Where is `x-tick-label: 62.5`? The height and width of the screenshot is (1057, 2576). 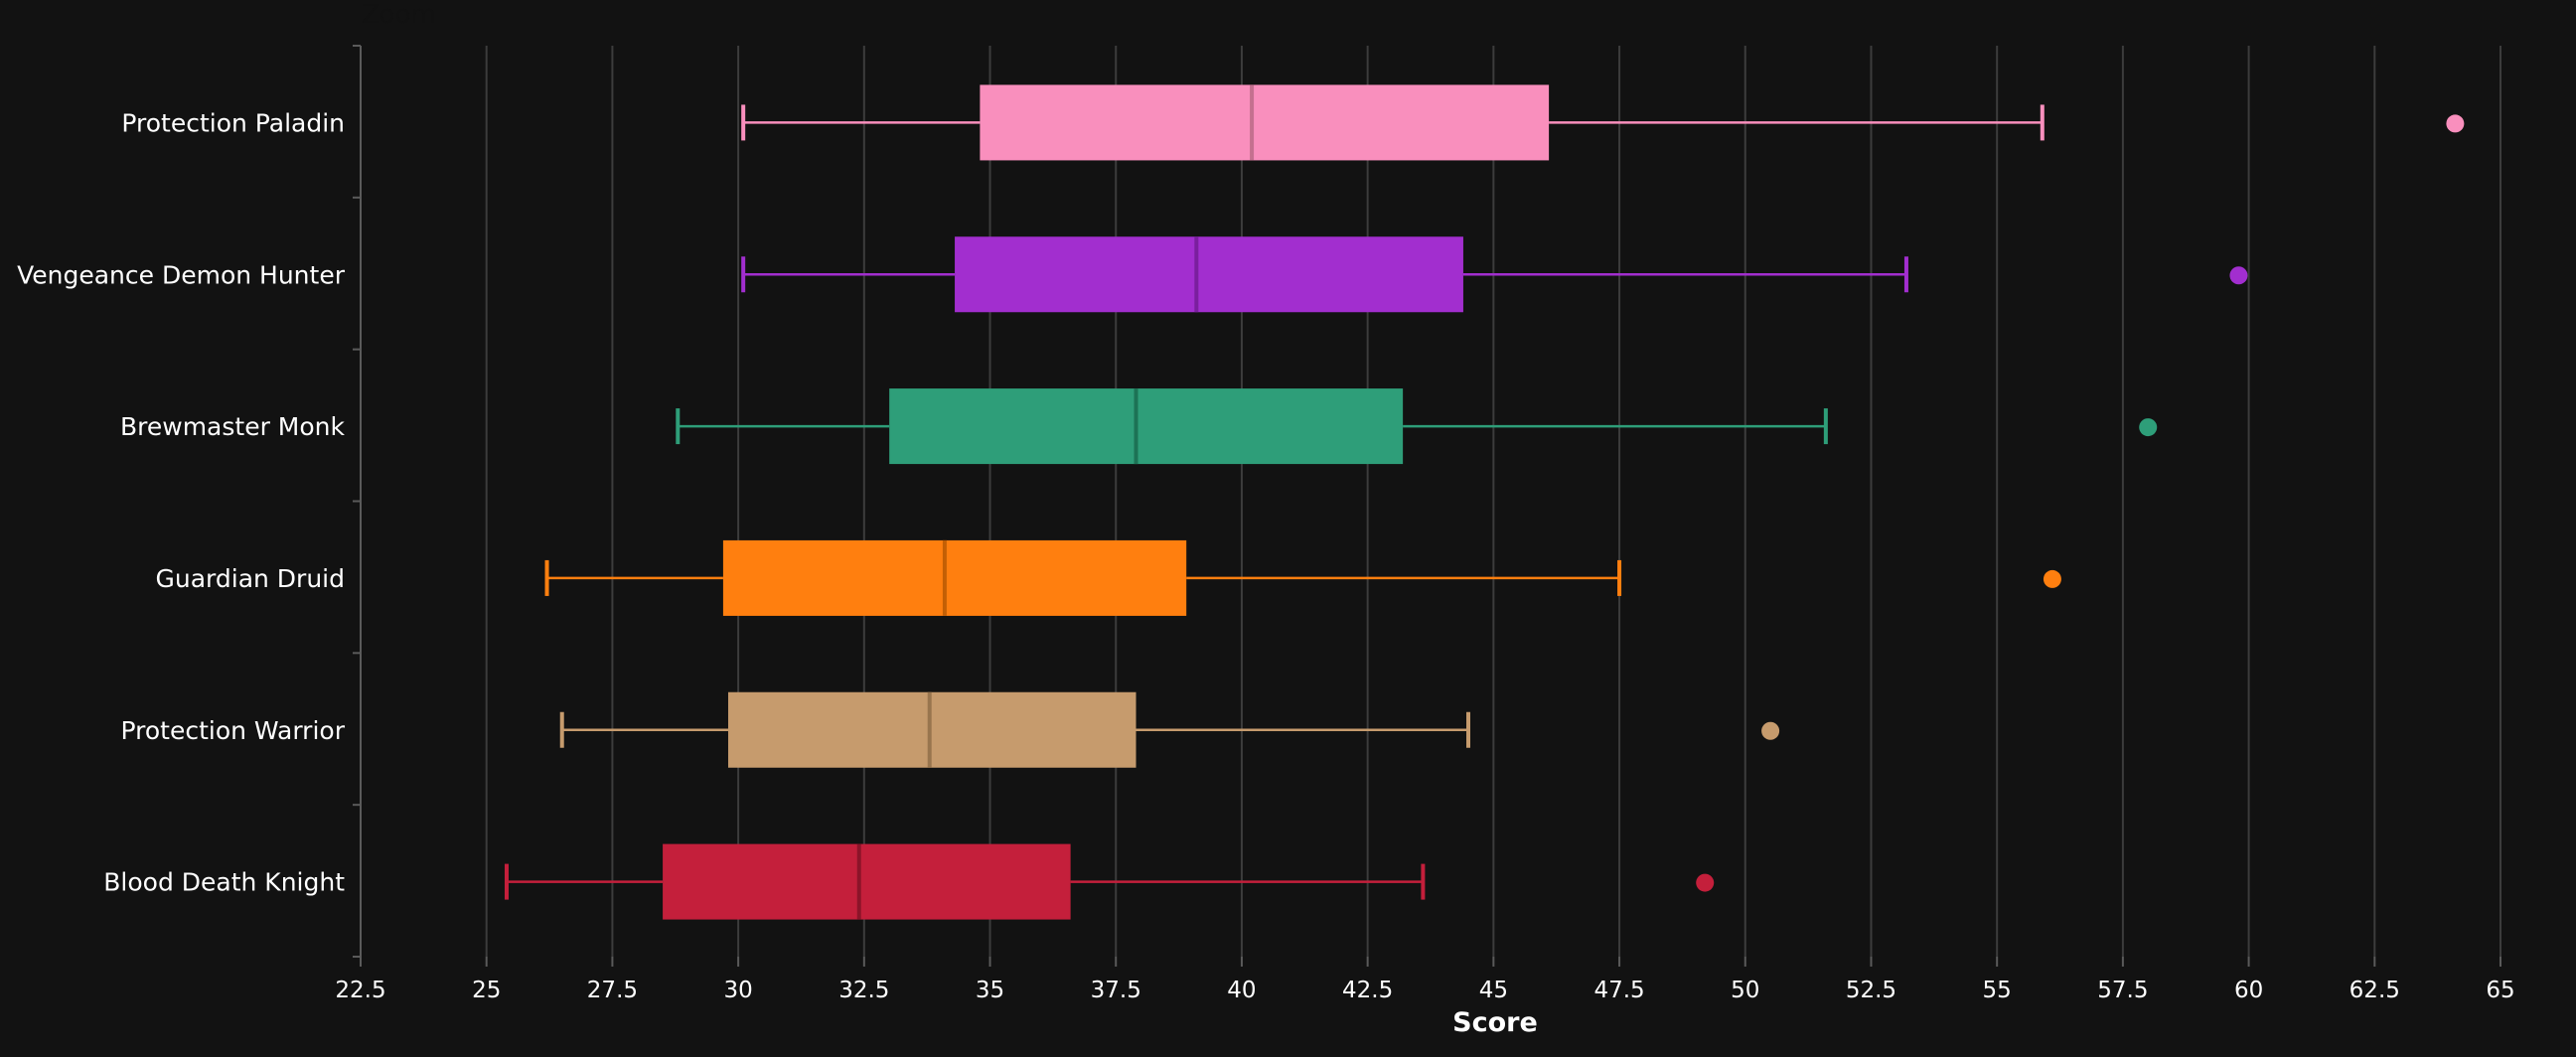
x-tick-label: 62.5 is located at coordinates (2375, 991).